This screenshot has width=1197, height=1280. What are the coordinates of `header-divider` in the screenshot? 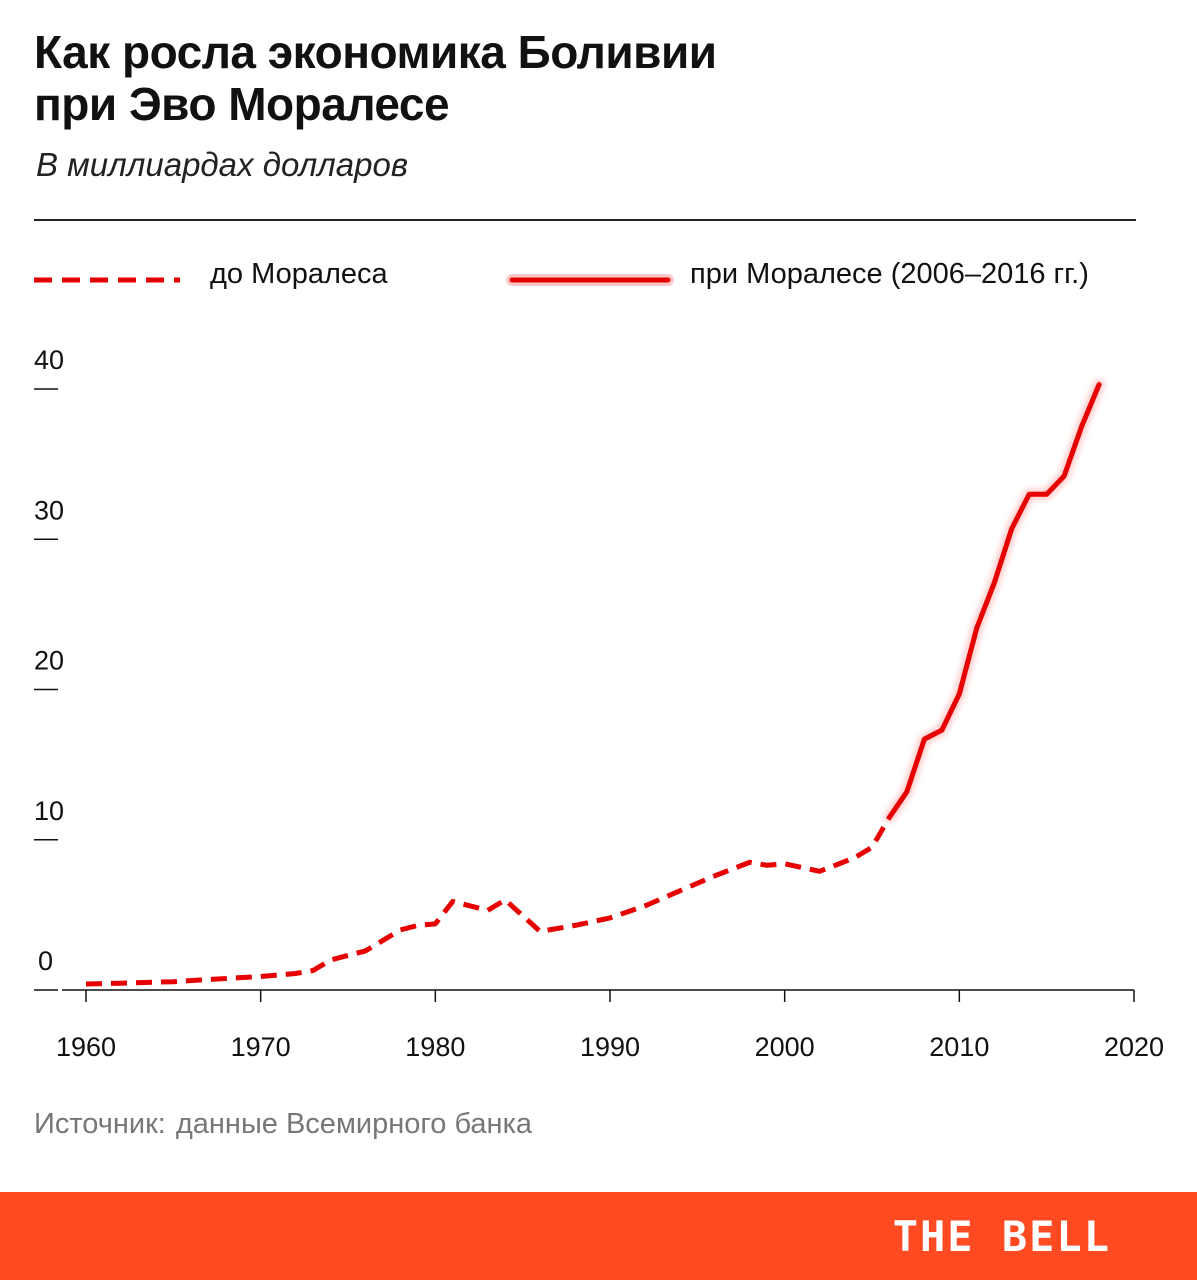 It's located at (585, 220).